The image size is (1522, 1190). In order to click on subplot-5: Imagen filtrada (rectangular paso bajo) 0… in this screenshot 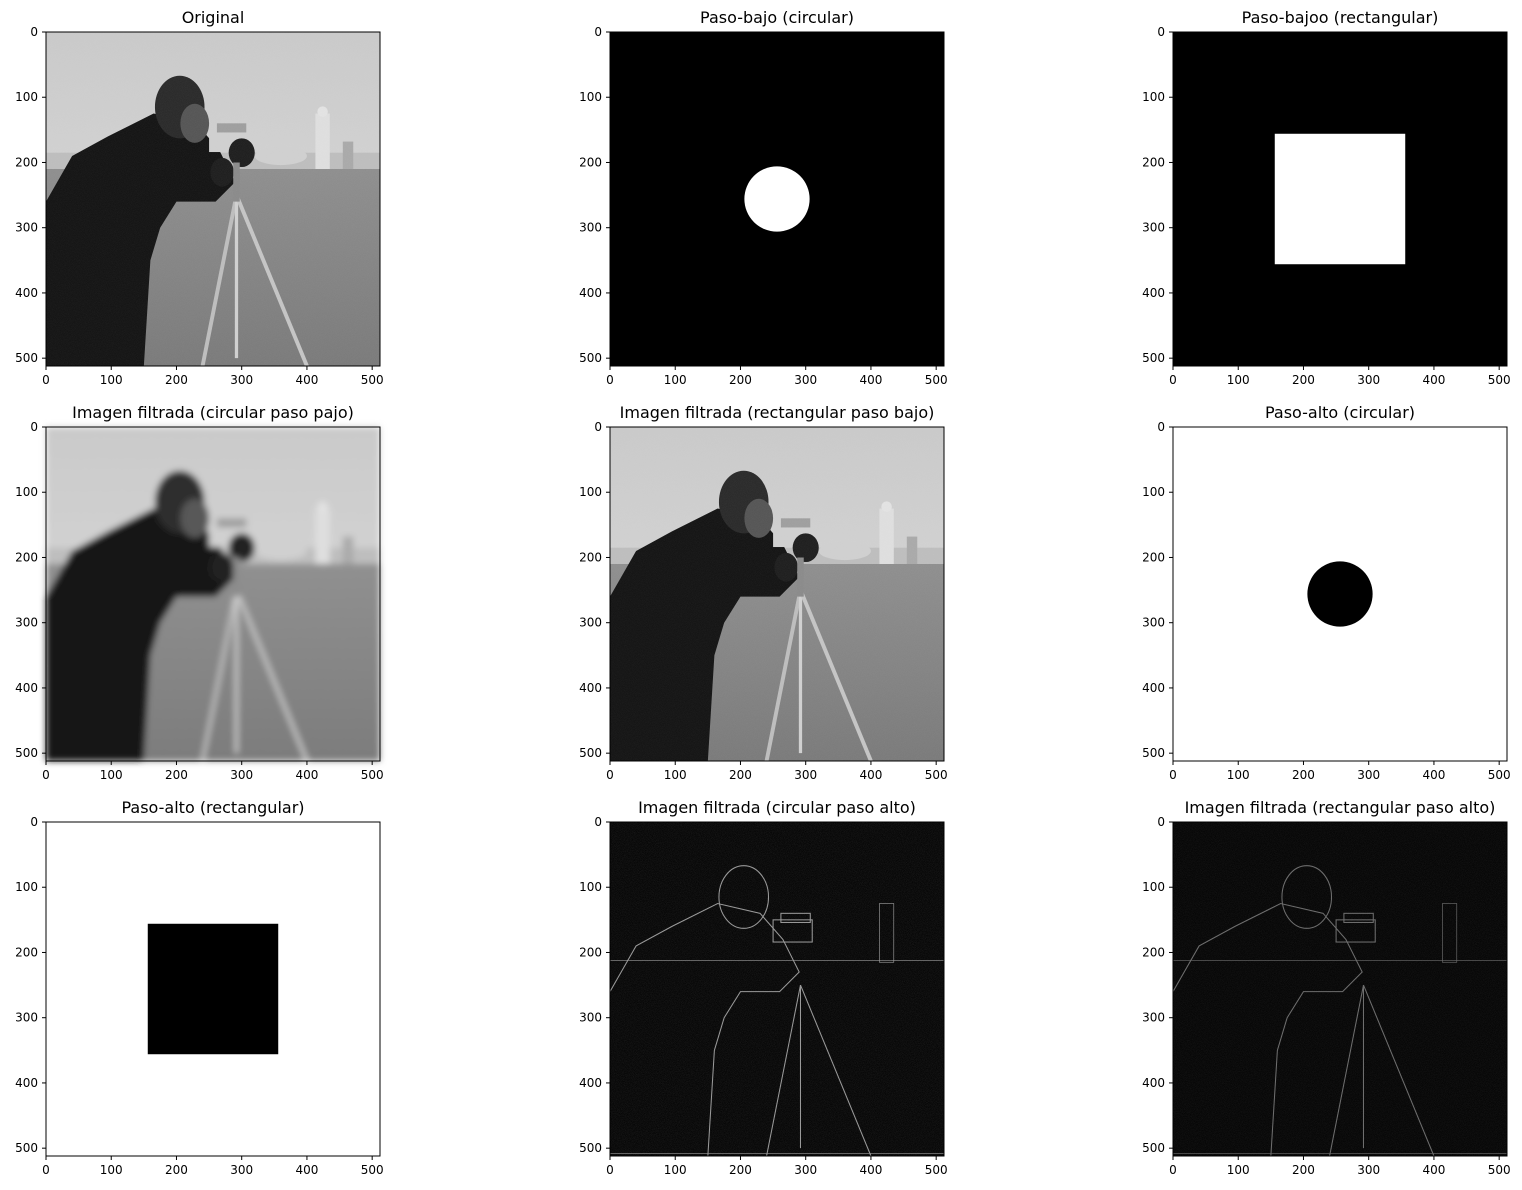, I will do `click(763, 592)`.